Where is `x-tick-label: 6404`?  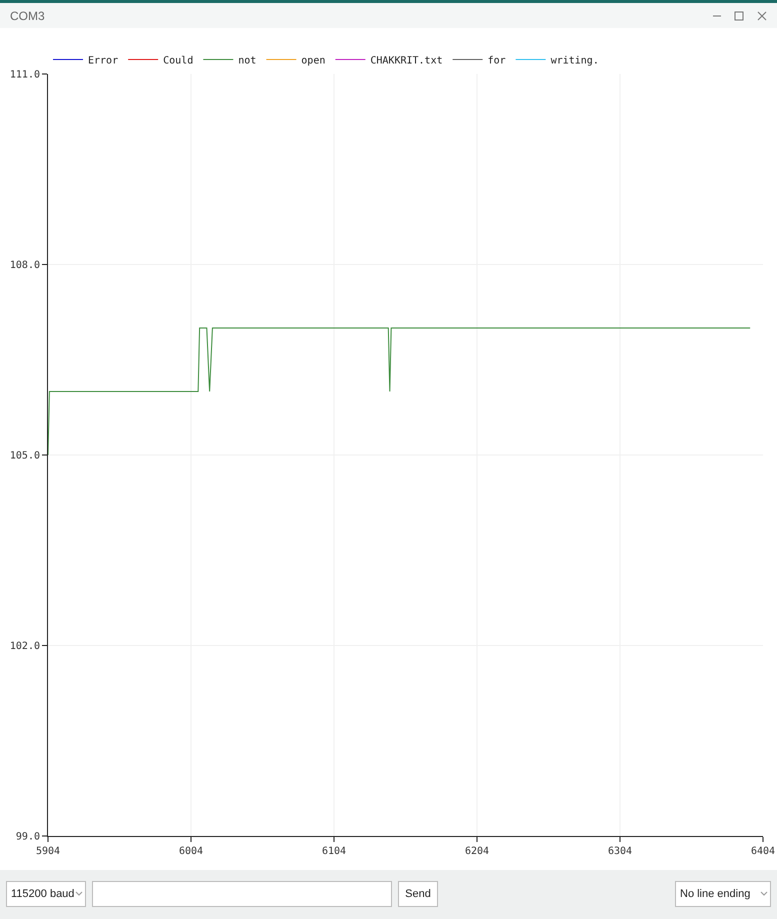
x-tick-label: 6404 is located at coordinates (763, 851).